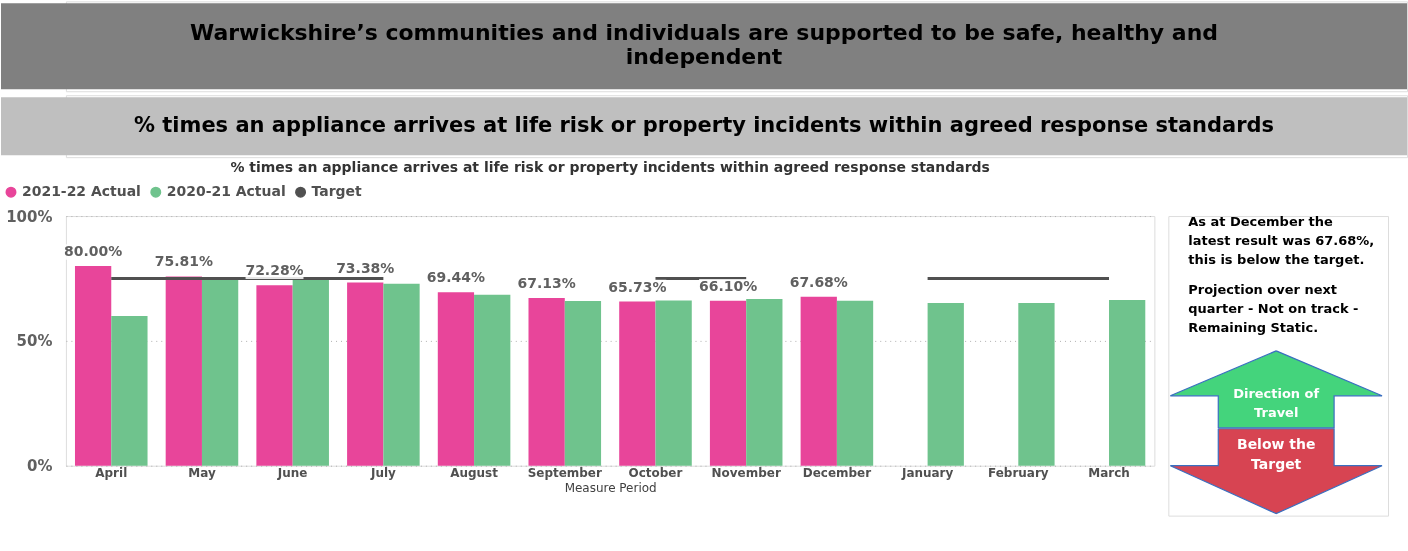 Image resolution: width=1408 pixels, height=551 pixels. What do you see at coordinates (111, 473) in the screenshot?
I see `x-tick-label: April` at bounding box center [111, 473].